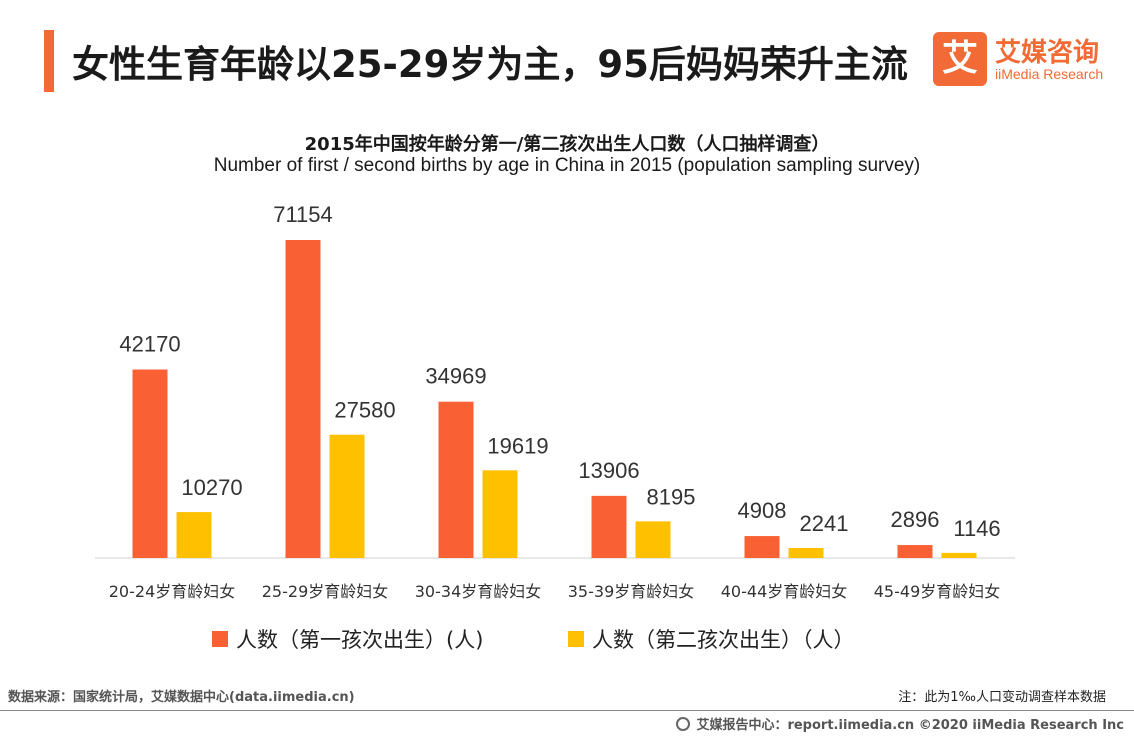  Describe the element at coordinates (364, 410) in the screenshot. I see `data-label-second-child-1: 27580` at that location.